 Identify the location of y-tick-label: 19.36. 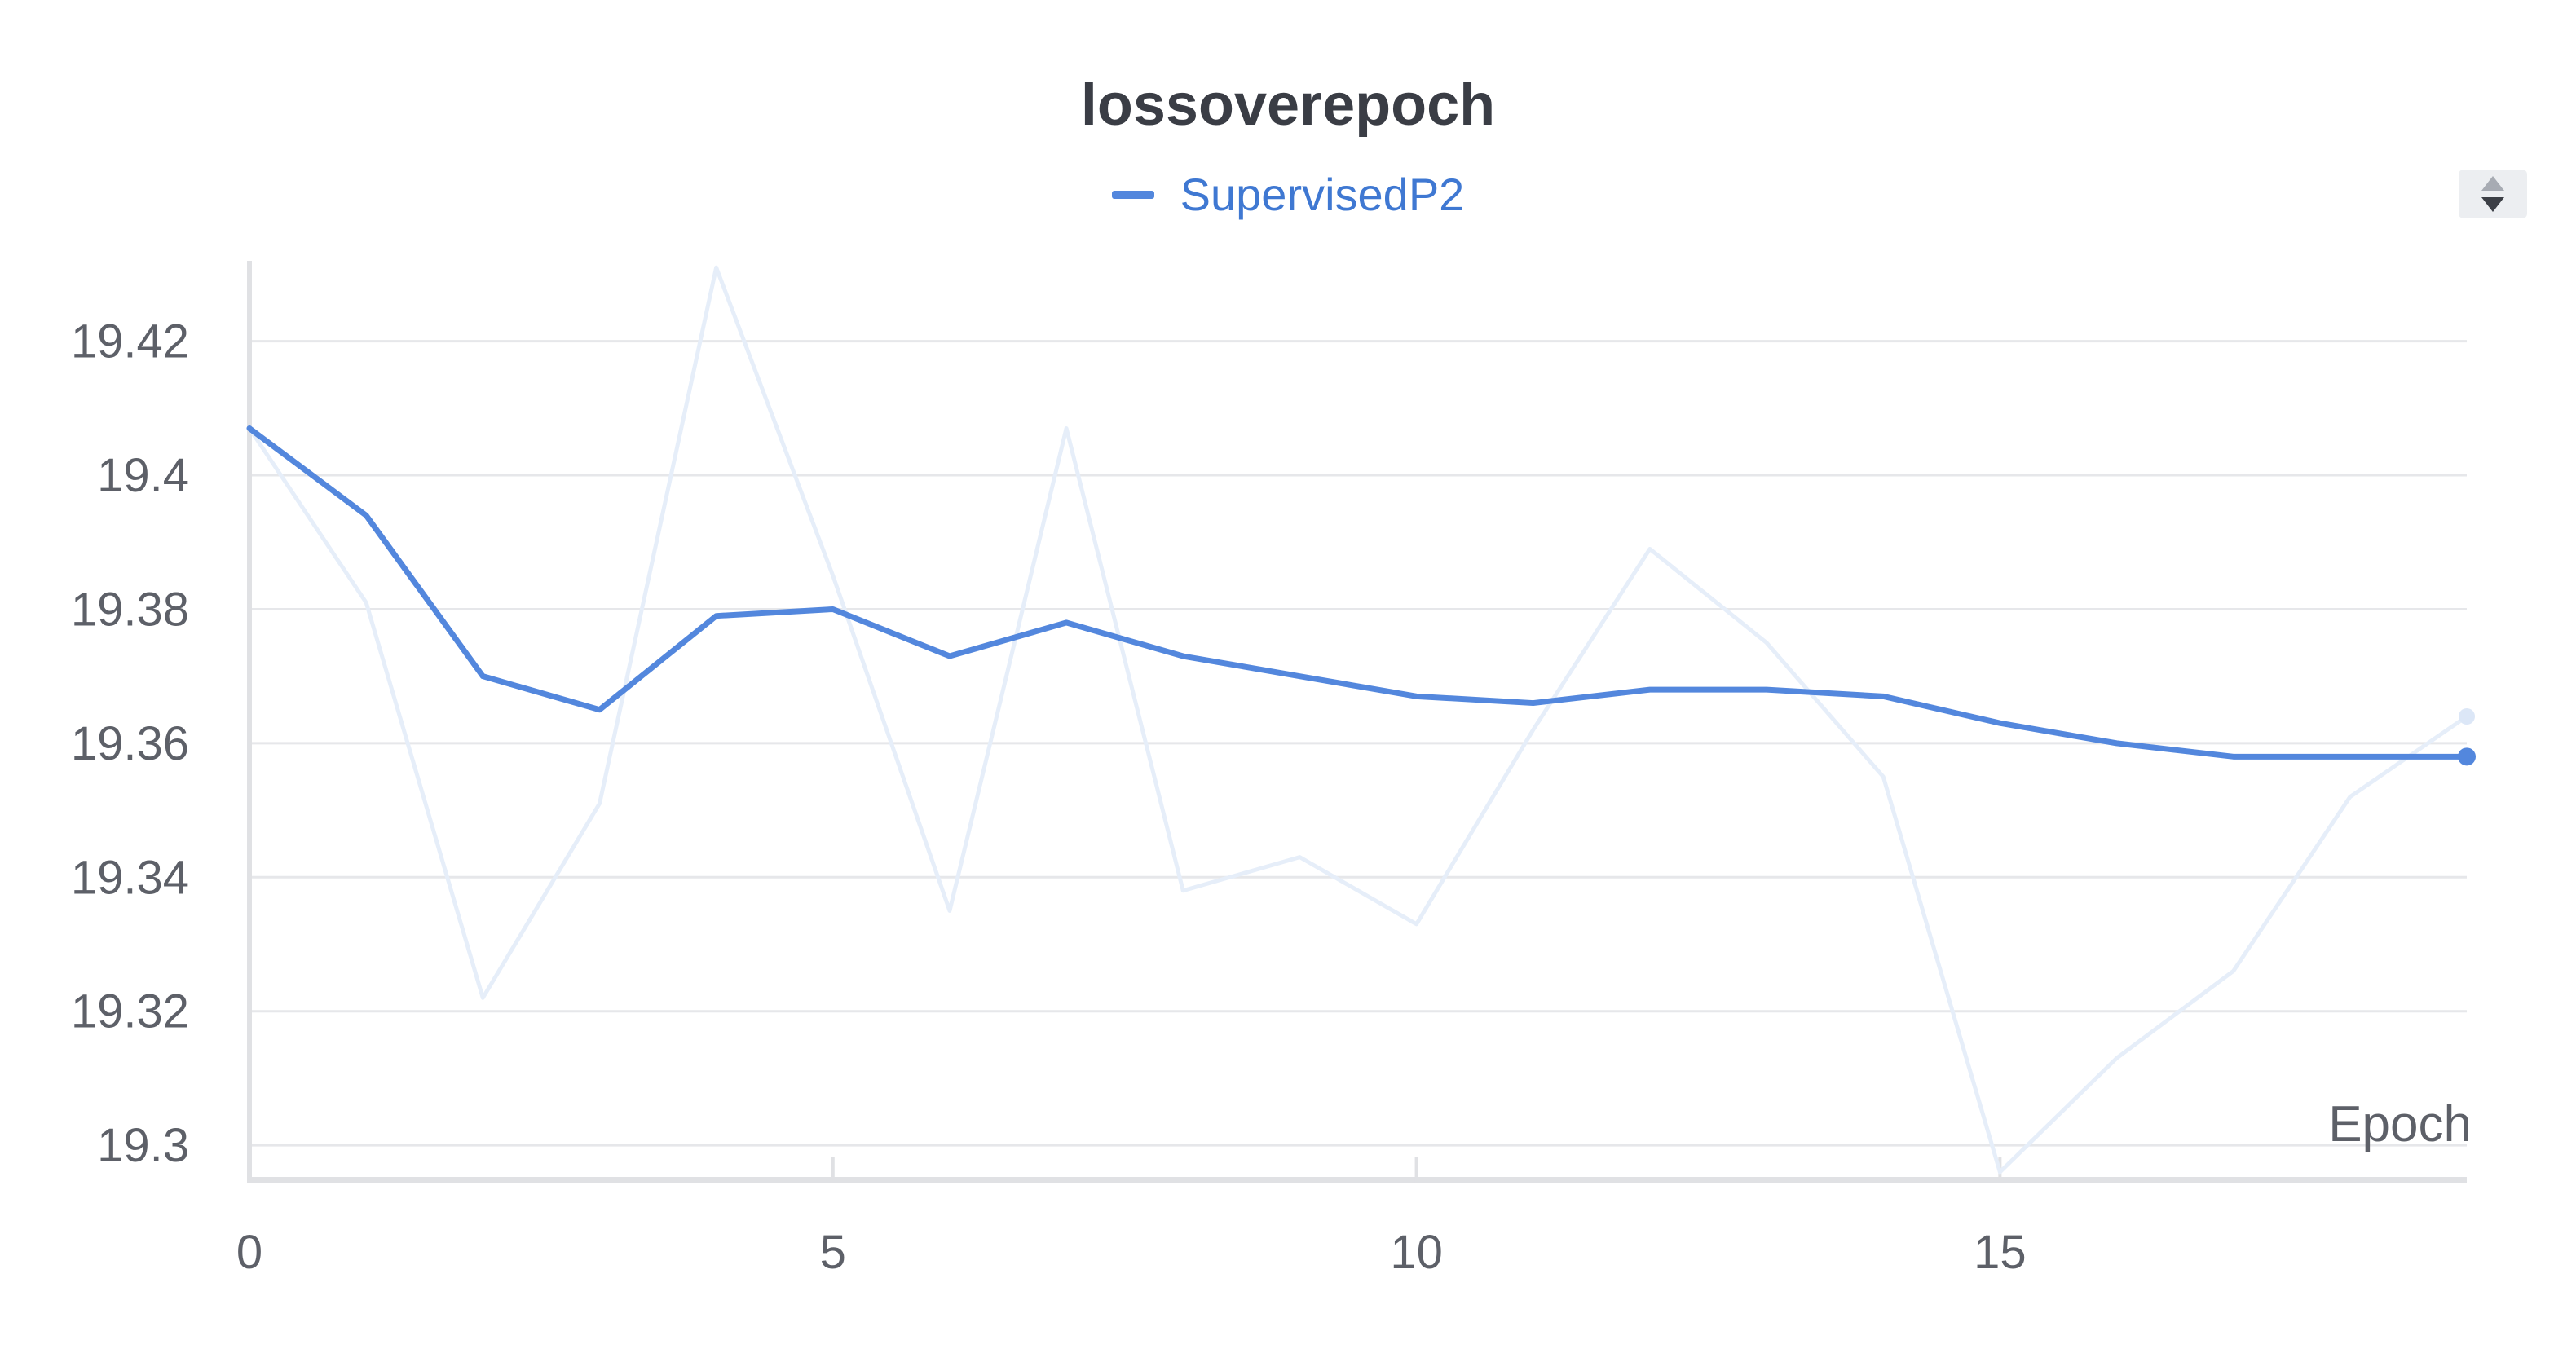
(130, 743).